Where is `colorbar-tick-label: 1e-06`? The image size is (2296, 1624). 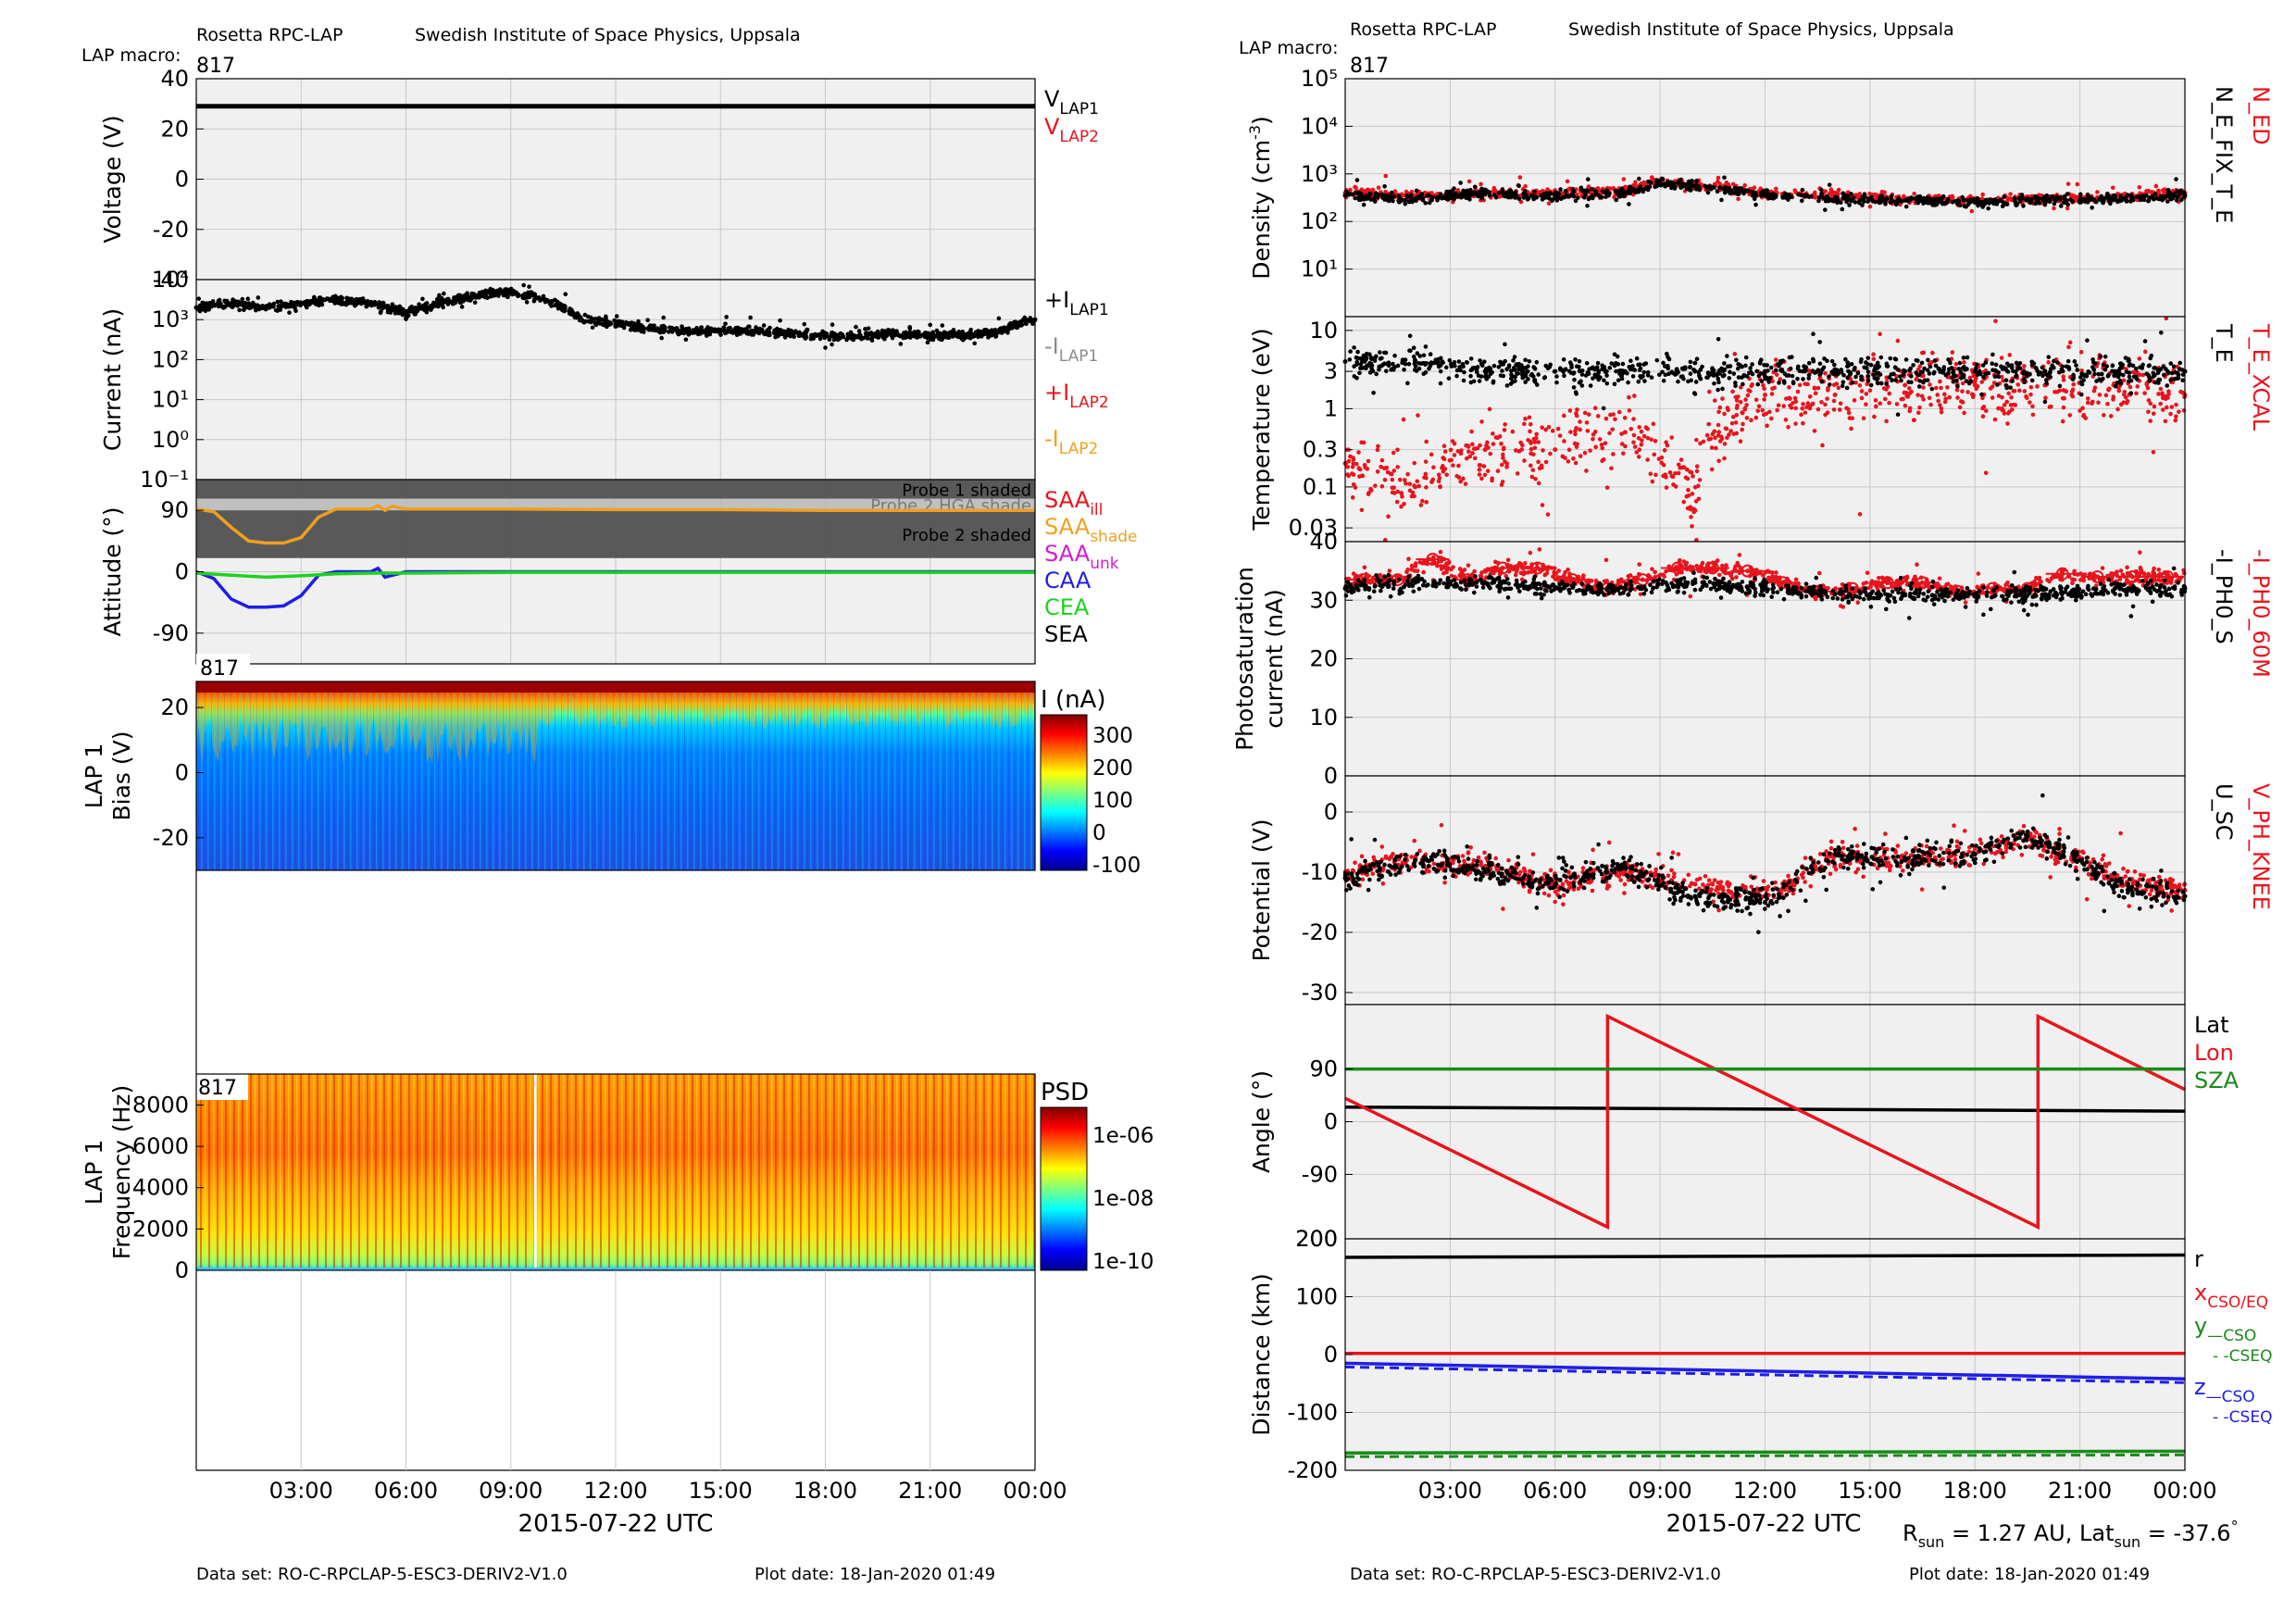
colorbar-tick-label: 1e-06 is located at coordinates (1123, 1136).